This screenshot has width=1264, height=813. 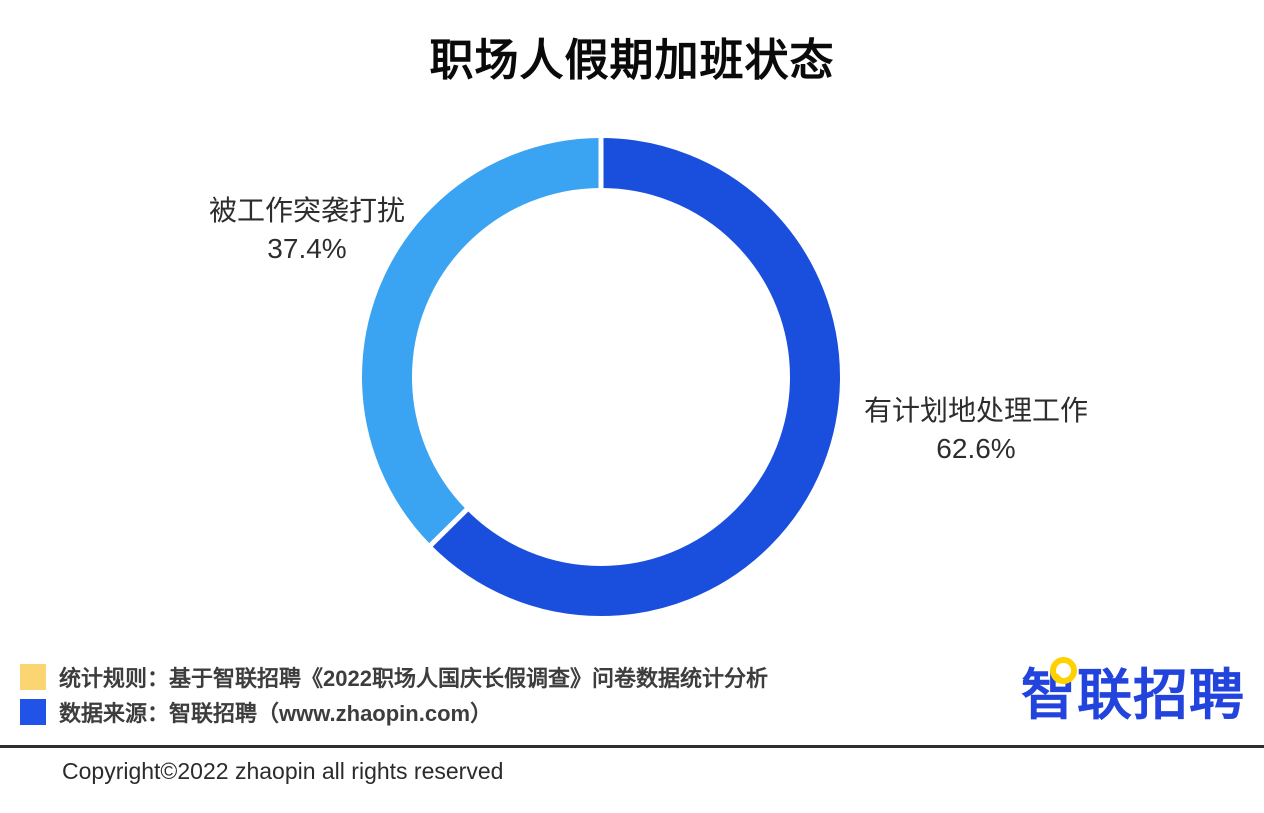 What do you see at coordinates (449, 527) in the screenshot?
I see `slice-gap` at bounding box center [449, 527].